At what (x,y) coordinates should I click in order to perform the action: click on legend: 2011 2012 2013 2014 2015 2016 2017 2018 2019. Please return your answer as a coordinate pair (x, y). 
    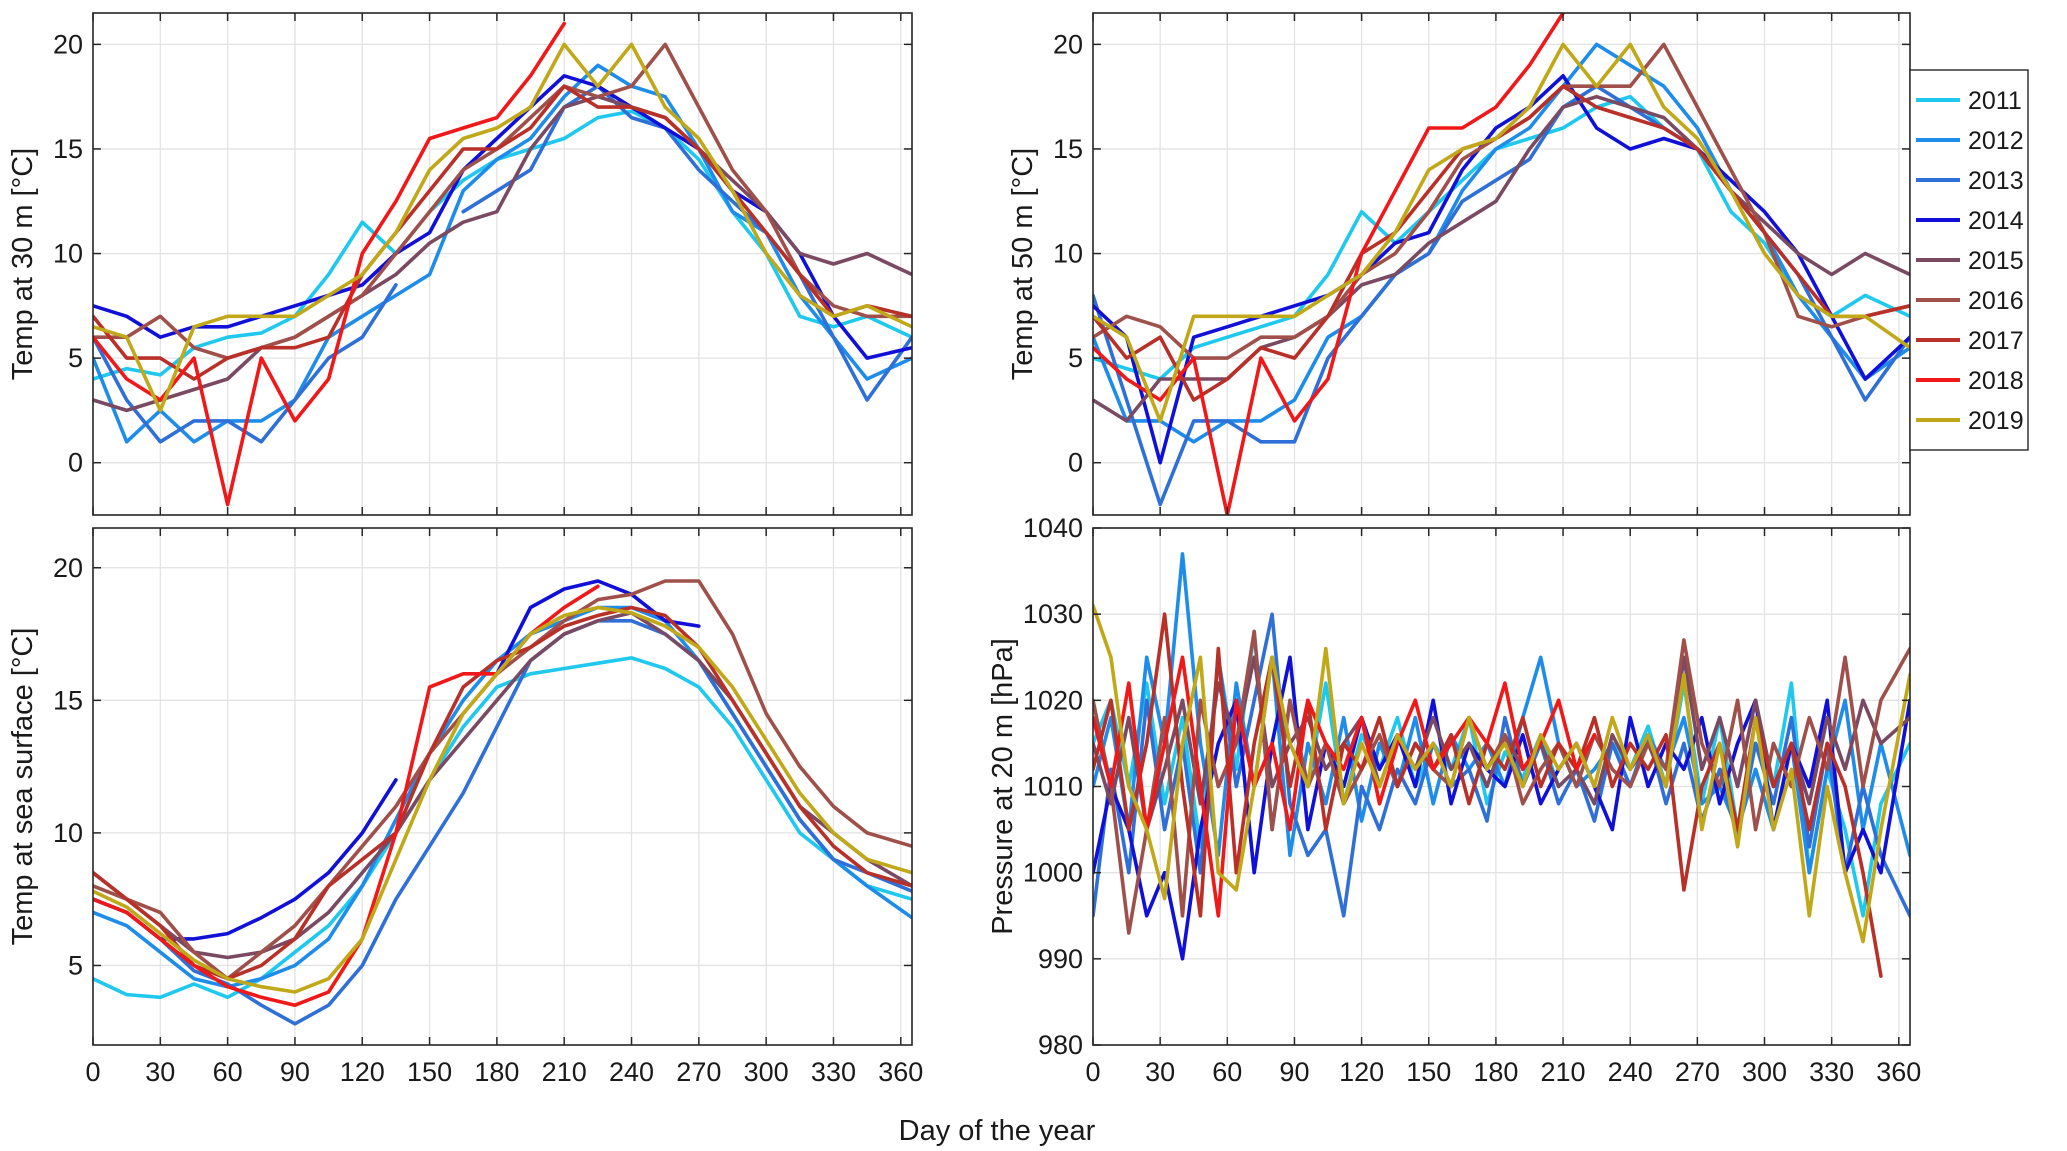
    Looking at the image, I should click on (1969, 260).